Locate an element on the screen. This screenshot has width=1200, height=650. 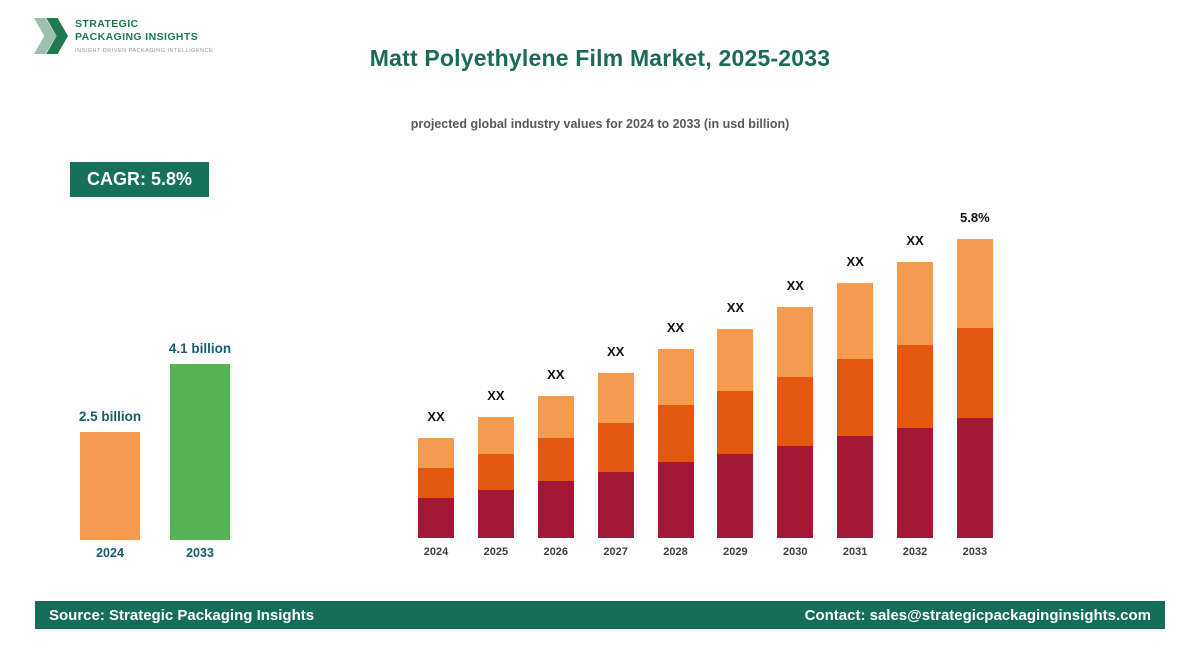
mini-bar-group: 4.1 billion 2033 is located at coordinates (200, 450).